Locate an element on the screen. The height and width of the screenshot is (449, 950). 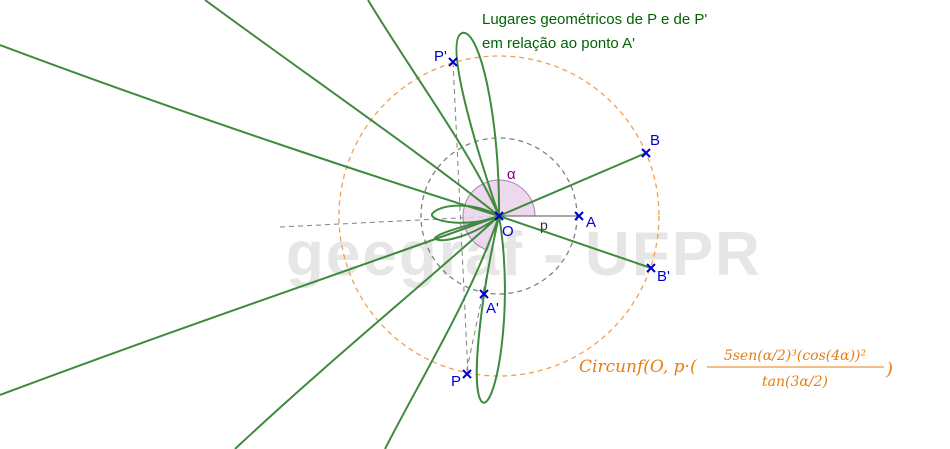
label-b-prime: B' is located at coordinates (663, 276).